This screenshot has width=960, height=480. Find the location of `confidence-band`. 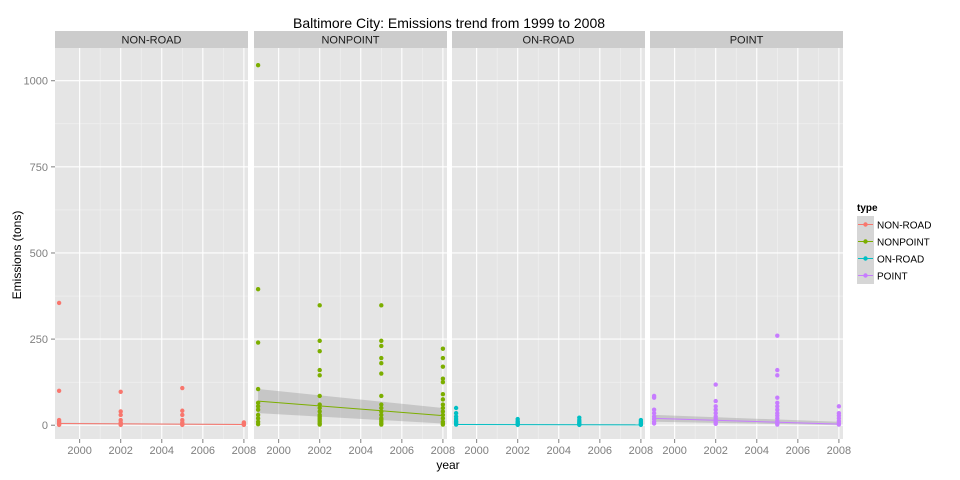

confidence-band is located at coordinates (350, 406).